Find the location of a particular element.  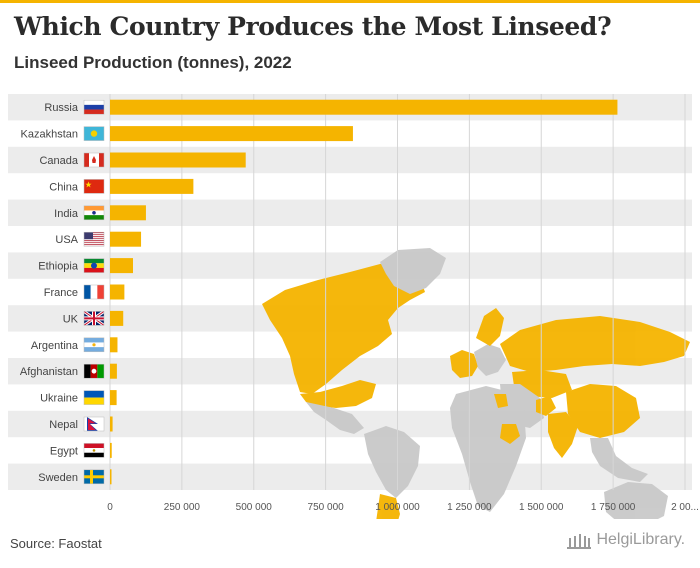

map-southeast-asia is located at coordinates (619, 460).